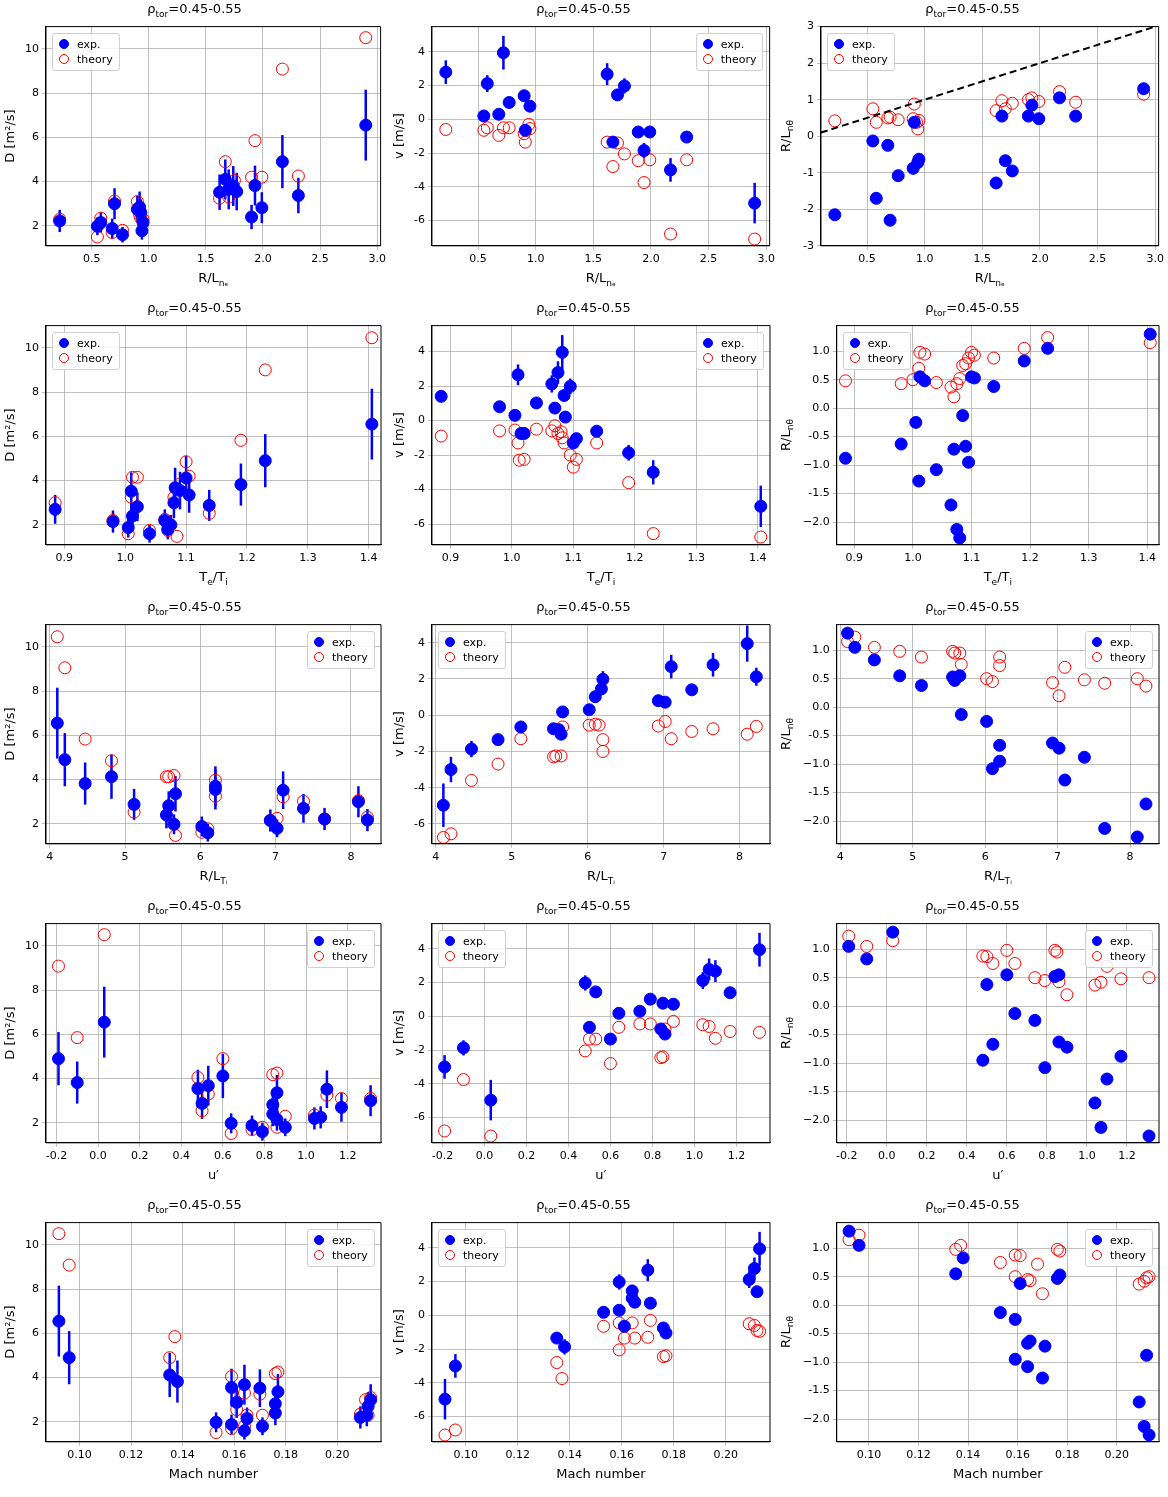 The width and height of the screenshot is (1168, 1497). Describe the element at coordinates (213, 579) in the screenshot. I see `x-axis-title: T$_{e}$/T$_{i}$` at that location.